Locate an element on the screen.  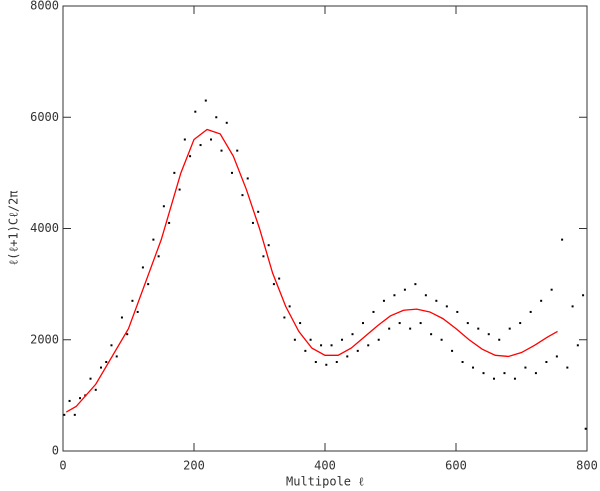
y-tick-label: 6000 is located at coordinates (44, 117).